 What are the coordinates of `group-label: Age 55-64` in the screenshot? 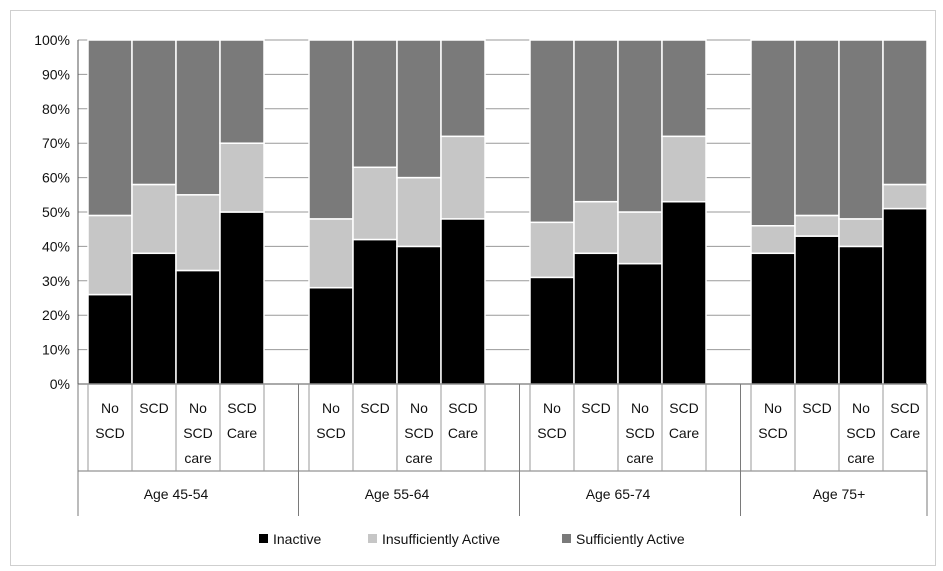 It's located at (397, 494).